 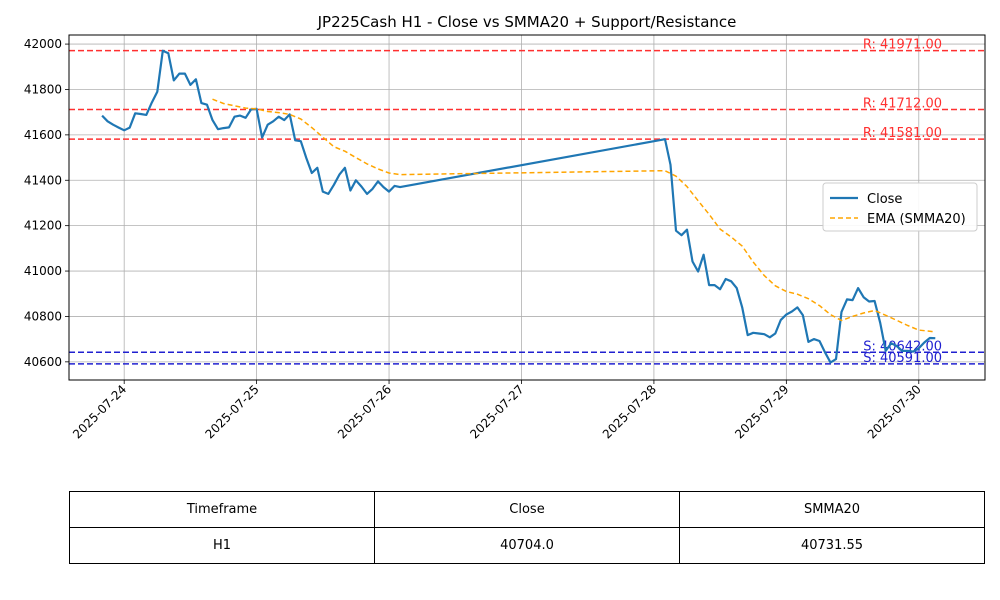 I want to click on x-tick-label: 2025-07-29, so click(x=761, y=411).